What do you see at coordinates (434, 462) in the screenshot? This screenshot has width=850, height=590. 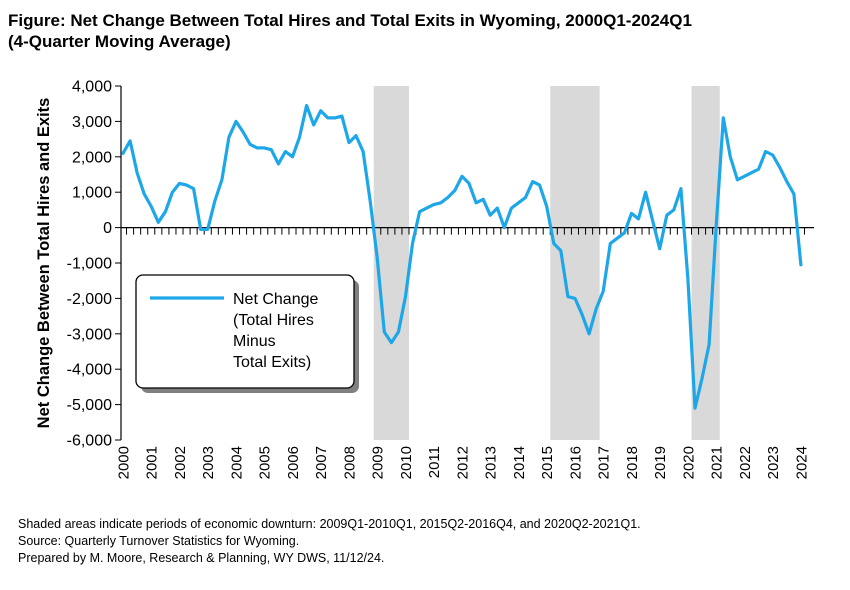 I see `x-tick-label: 2011` at bounding box center [434, 462].